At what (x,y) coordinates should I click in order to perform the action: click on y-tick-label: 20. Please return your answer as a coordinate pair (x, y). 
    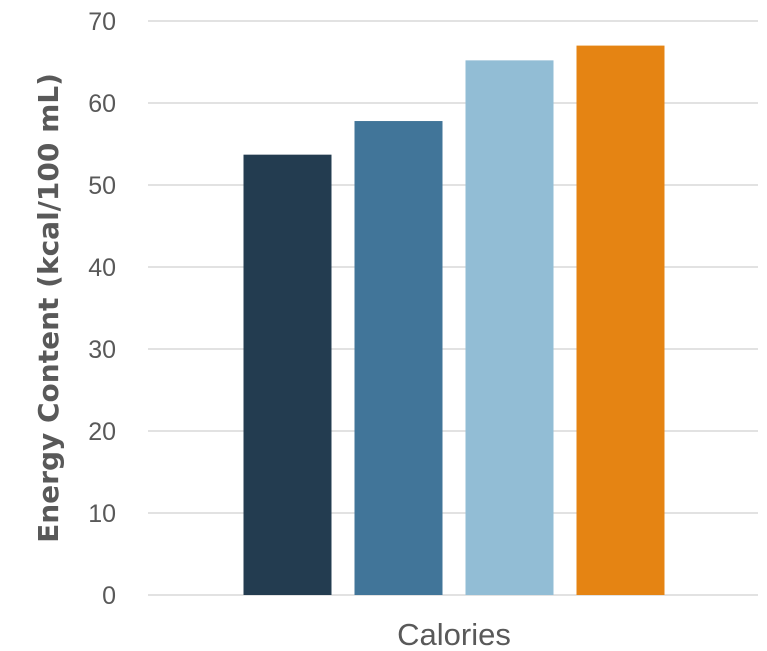
    Looking at the image, I should click on (102, 432).